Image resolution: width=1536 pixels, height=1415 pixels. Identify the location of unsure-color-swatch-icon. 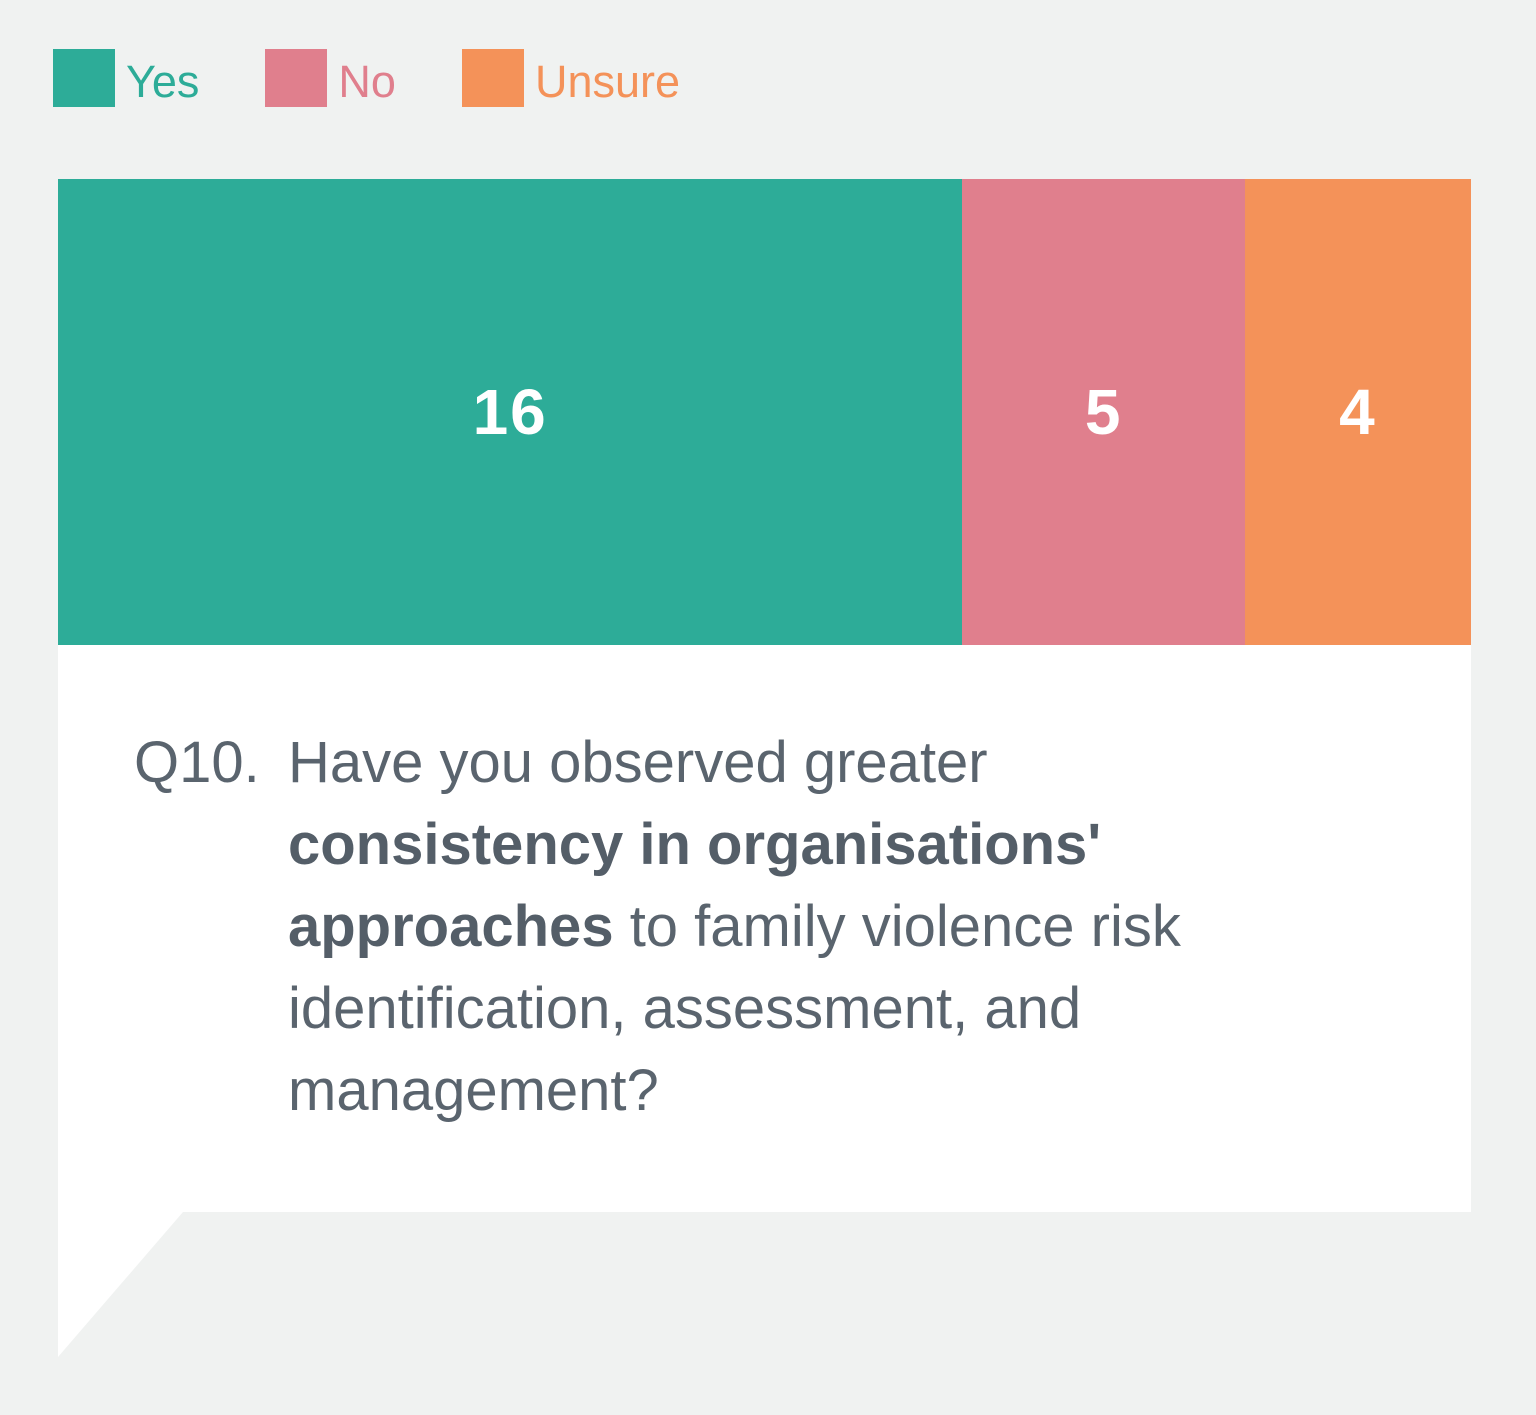
(492, 78).